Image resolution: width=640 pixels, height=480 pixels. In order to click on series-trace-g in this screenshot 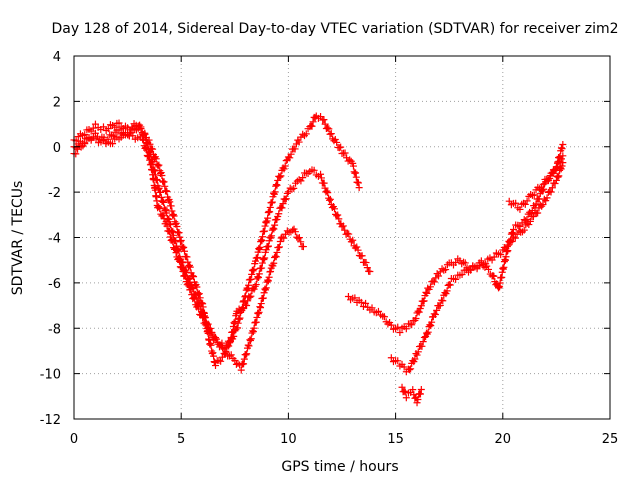, I will do `click(536, 182)`.